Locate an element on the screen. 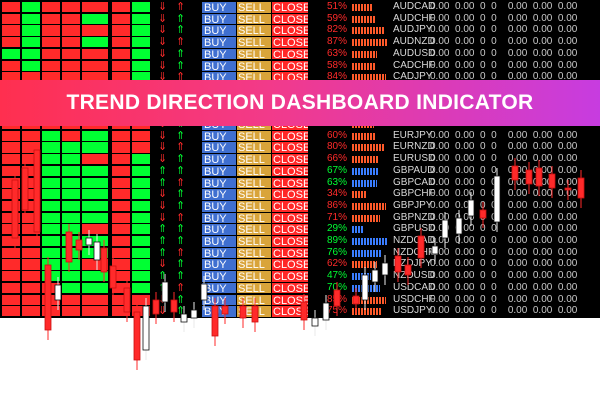 The width and height of the screenshot is (600, 400). strength-percent: 63% is located at coordinates (337, 53).